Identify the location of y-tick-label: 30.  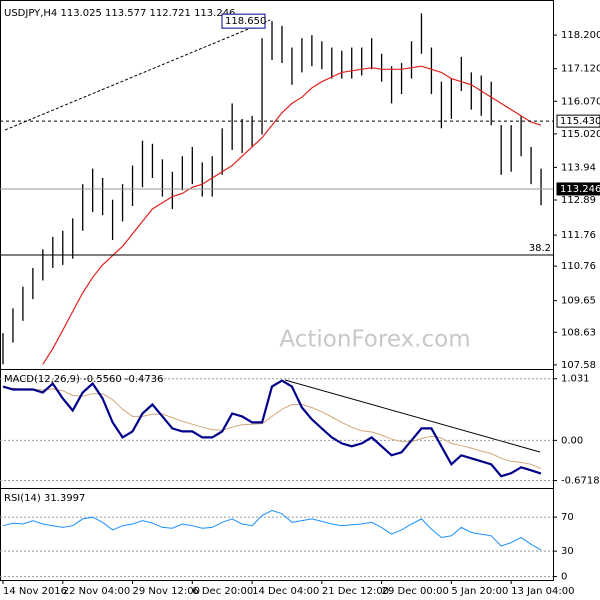
(567, 551).